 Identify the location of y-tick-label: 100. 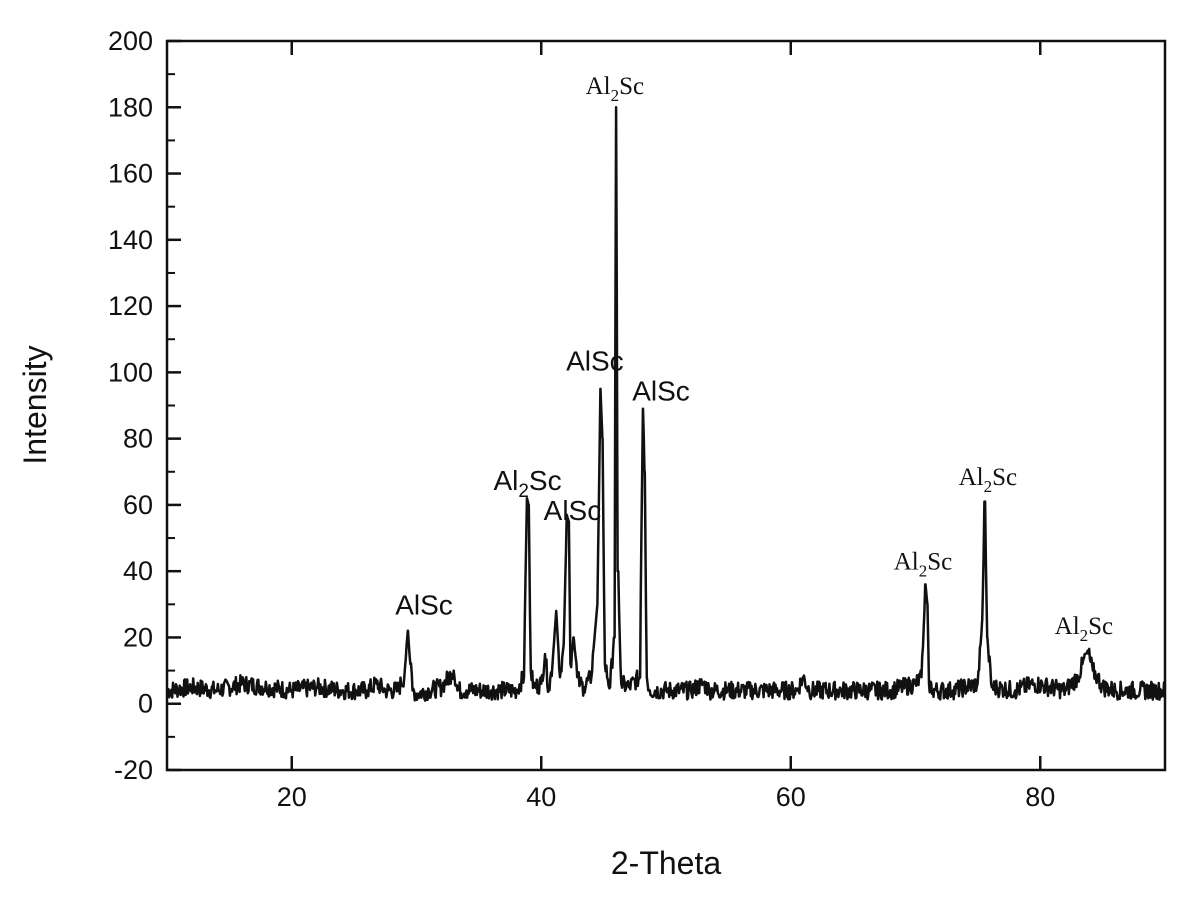
(130, 372).